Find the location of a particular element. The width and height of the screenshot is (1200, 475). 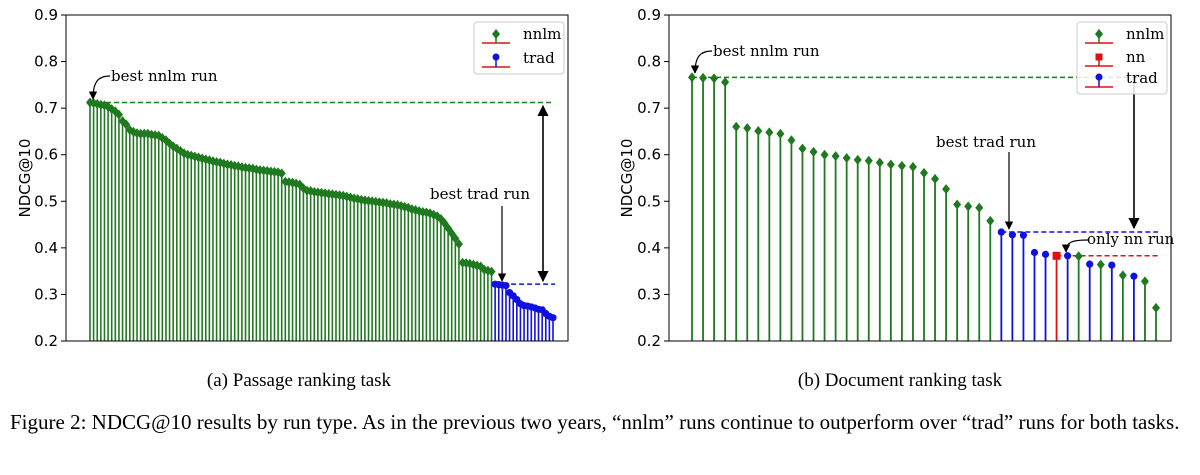

legend-label: nnlm is located at coordinates (542, 34).